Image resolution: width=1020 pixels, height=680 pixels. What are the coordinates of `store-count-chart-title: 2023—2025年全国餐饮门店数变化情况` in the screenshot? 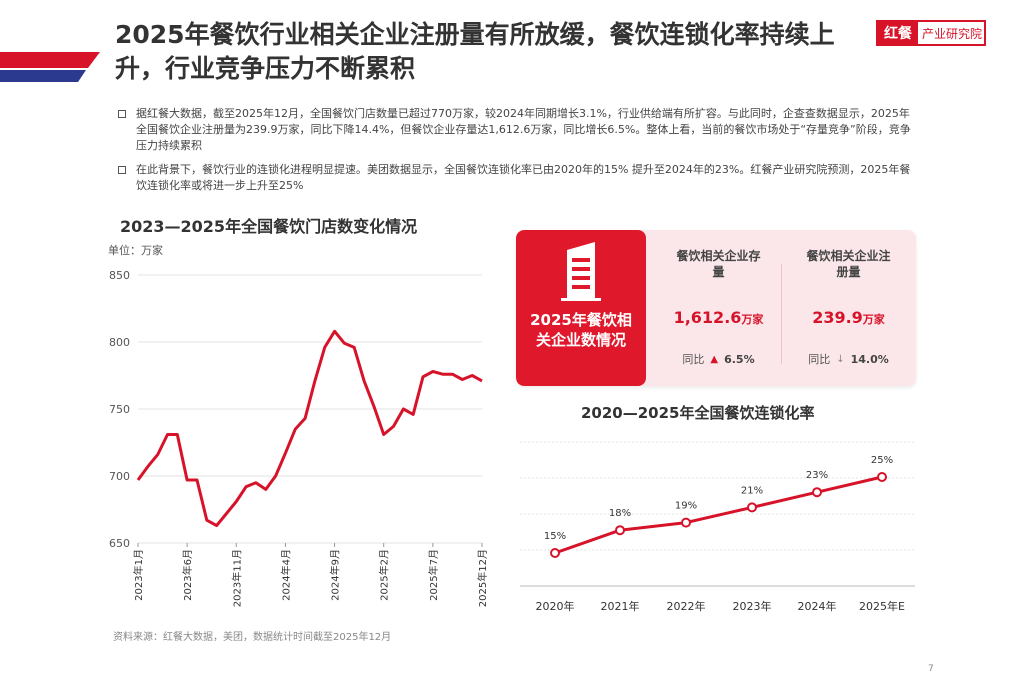 It's located at (269, 226).